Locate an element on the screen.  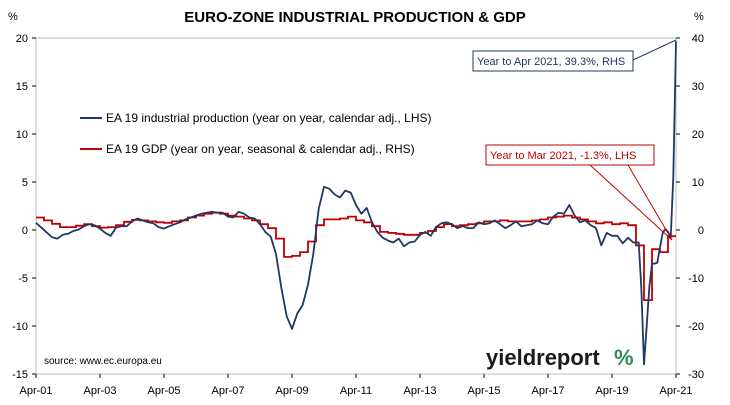
left-tick-label: -10 is located at coordinates (20, 327).